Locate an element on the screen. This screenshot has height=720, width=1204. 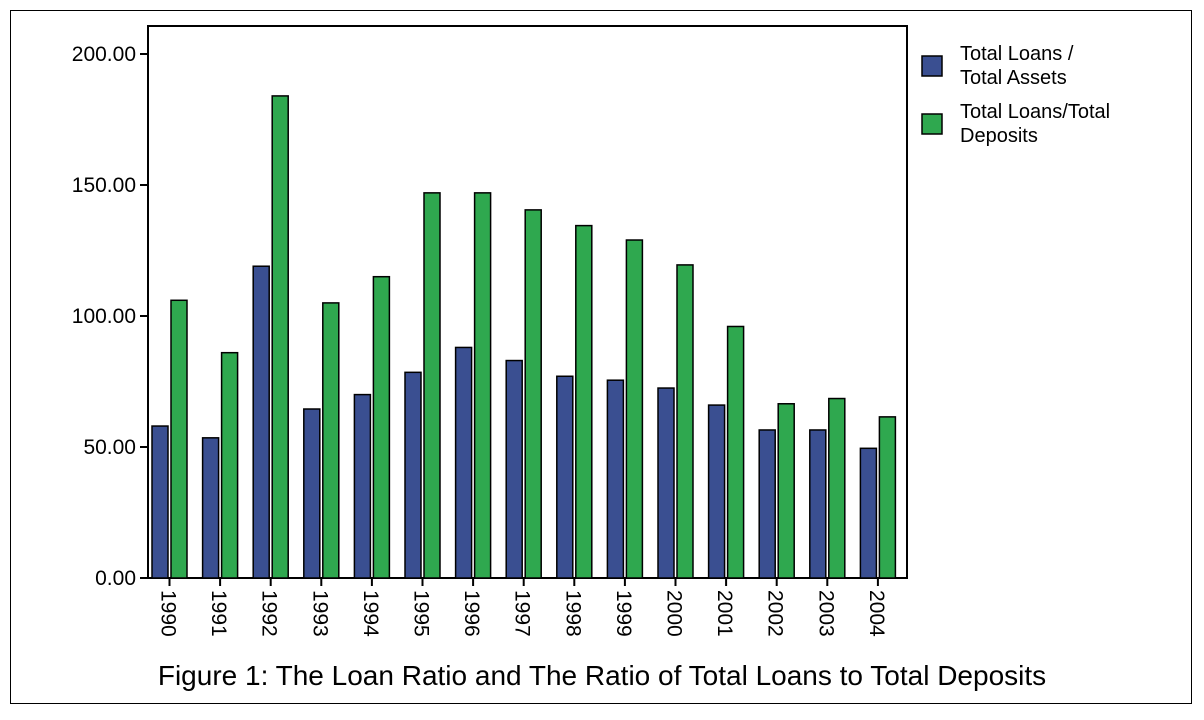
x-tick-label: 1999 is located at coordinates (623, 613).